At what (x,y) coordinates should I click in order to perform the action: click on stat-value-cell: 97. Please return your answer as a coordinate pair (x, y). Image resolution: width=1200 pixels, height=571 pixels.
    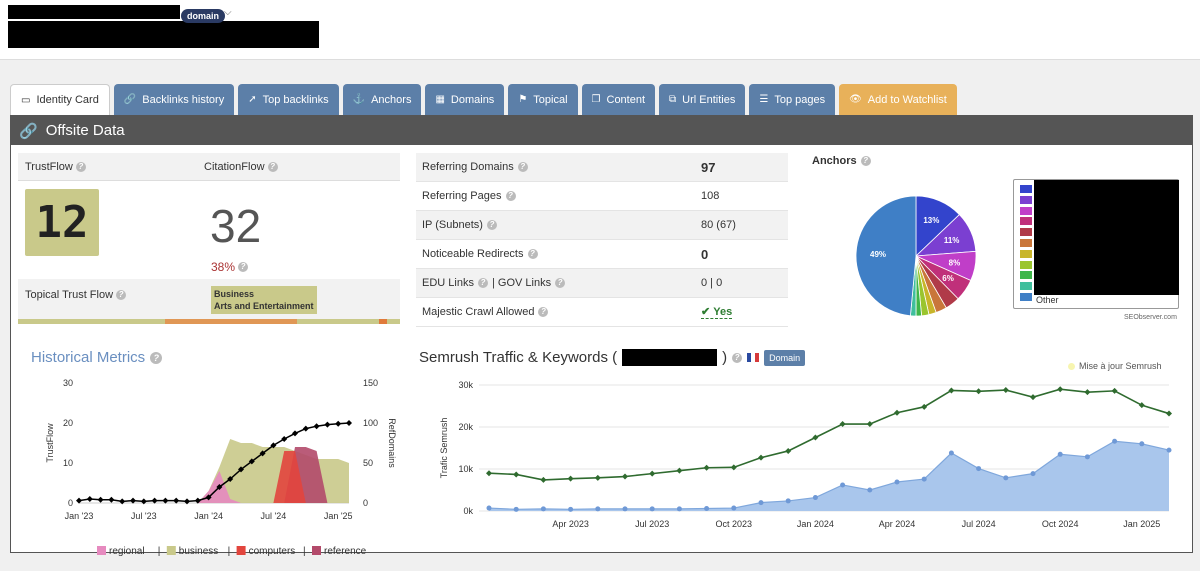
    Looking at the image, I should click on (708, 167).